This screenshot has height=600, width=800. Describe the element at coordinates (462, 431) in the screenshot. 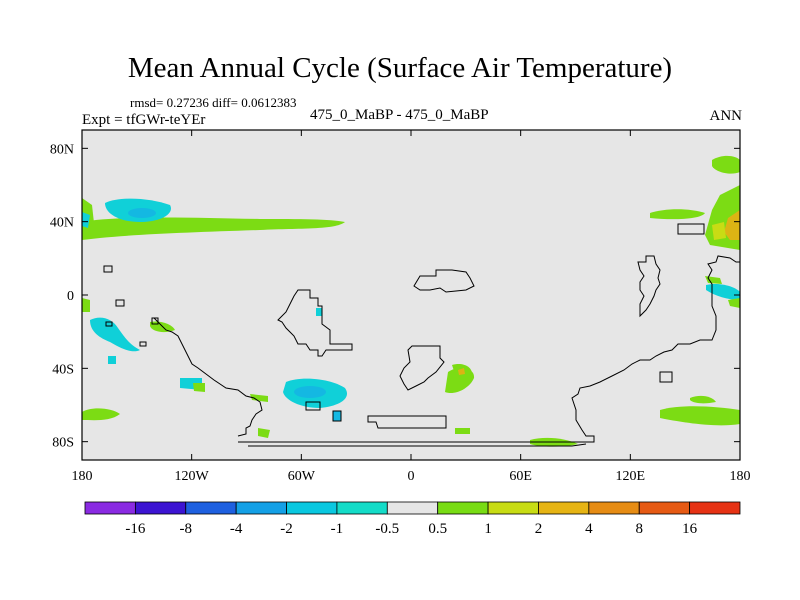

I see `anomaly-antarctic-warm3` at that location.